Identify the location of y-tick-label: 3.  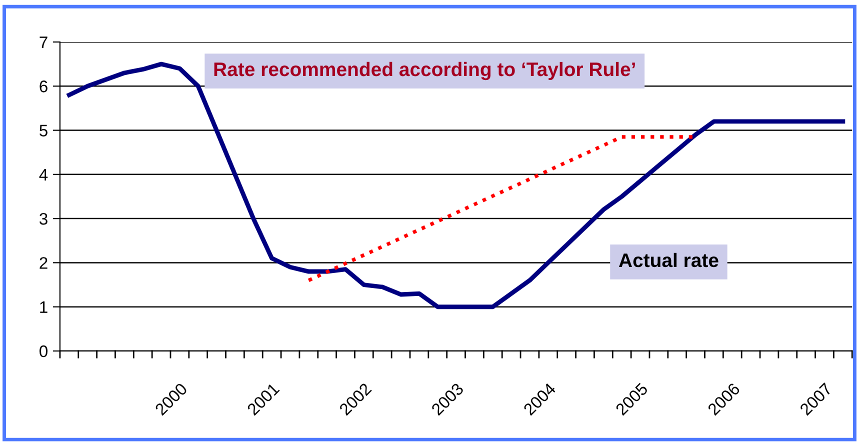
(44, 218).